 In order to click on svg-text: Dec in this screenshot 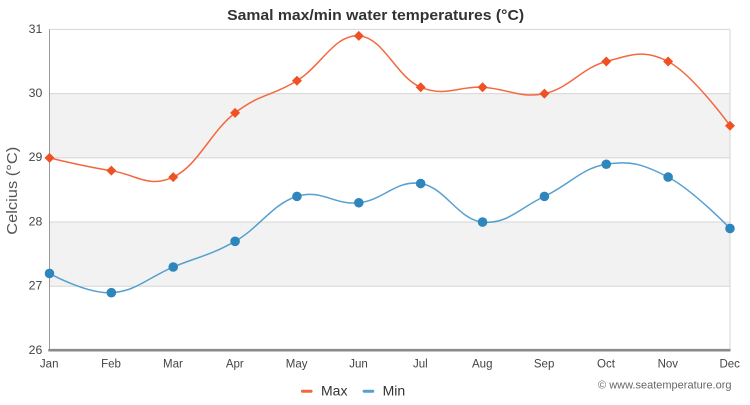, I will do `click(729, 365)`.